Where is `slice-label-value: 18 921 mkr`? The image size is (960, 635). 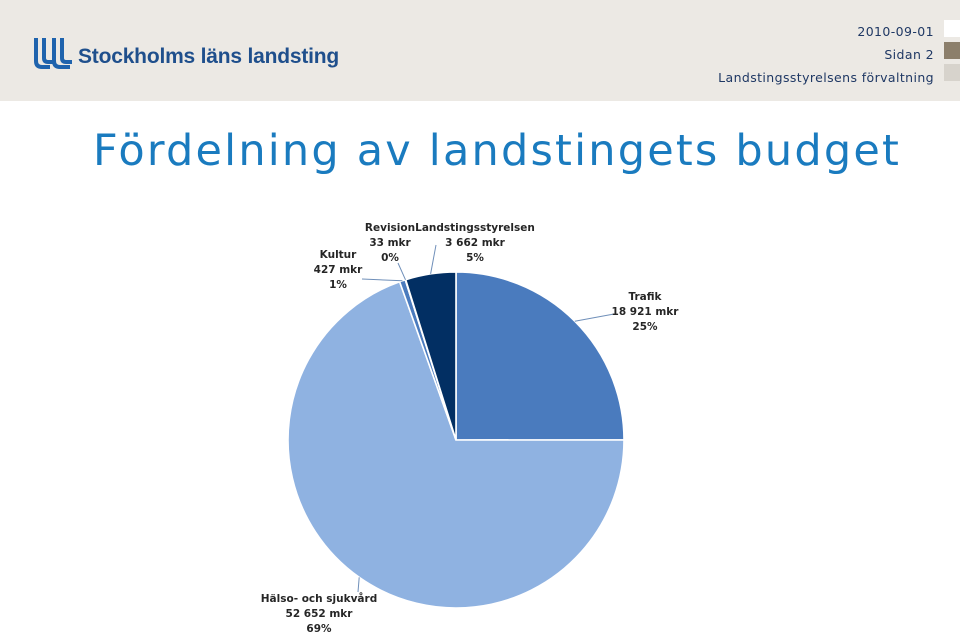
slice-label-value: 18 921 mkr is located at coordinates (646, 312).